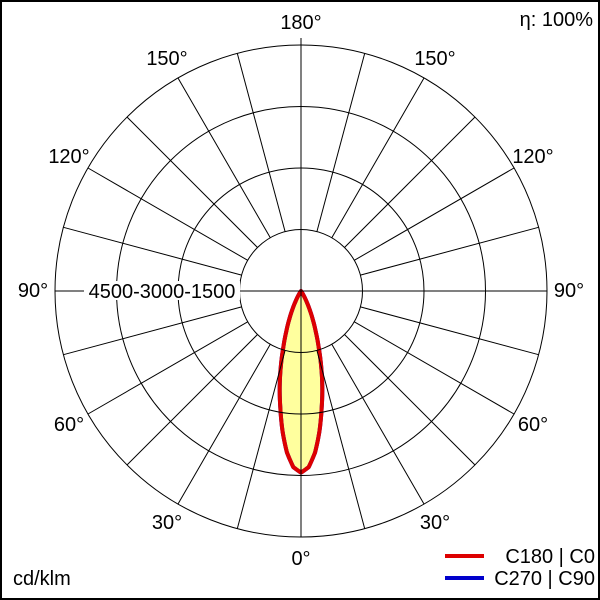 This screenshot has width=600, height=600. I want to click on angle-label-0: 0°, so click(300, 559).